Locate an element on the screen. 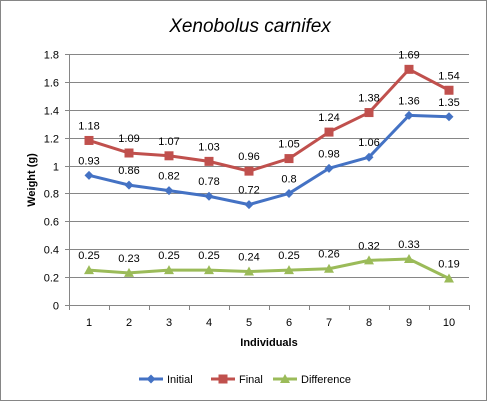 The image size is (487, 401). data-label-final: 0.96 is located at coordinates (248, 157).